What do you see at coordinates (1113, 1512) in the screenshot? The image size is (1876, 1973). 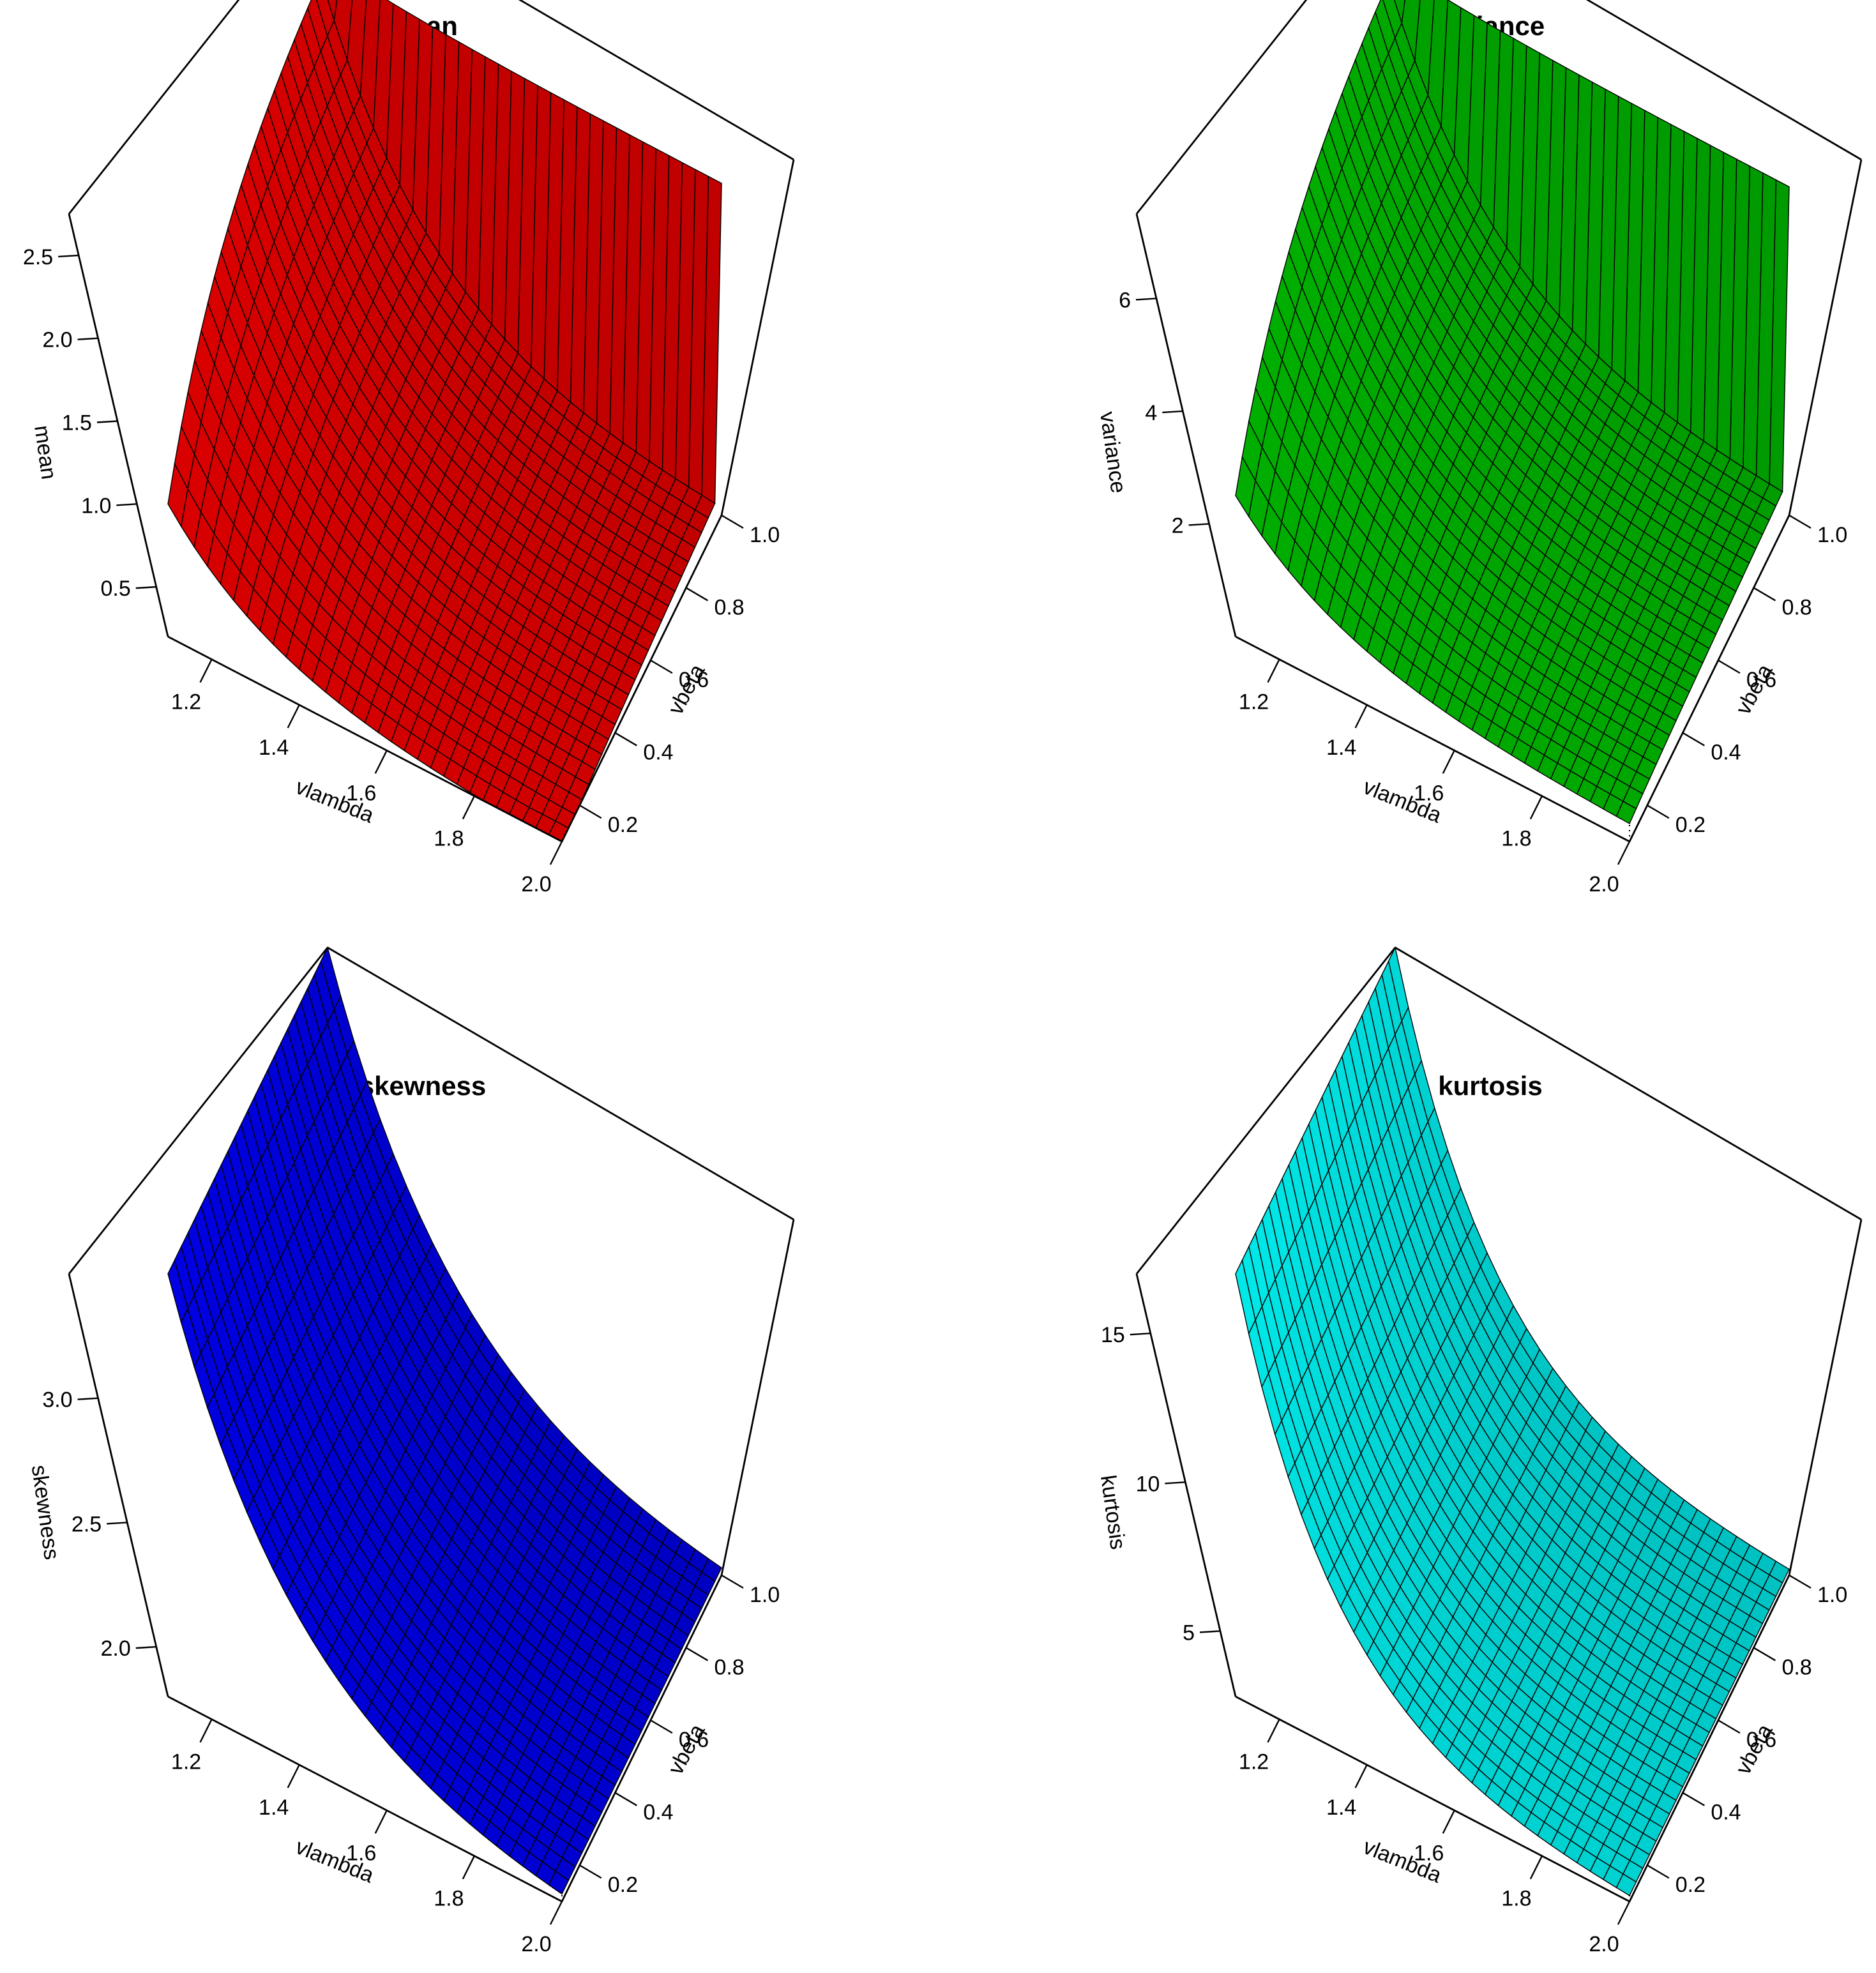 I see `z-axis-label: kurtosis` at bounding box center [1113, 1512].